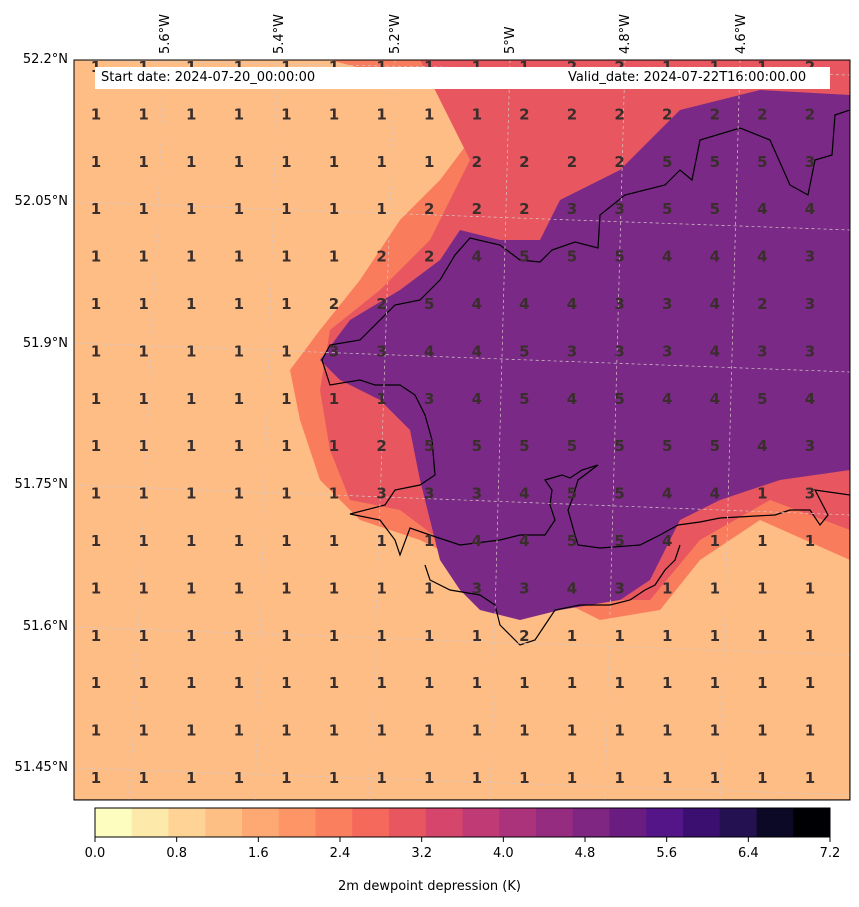  What do you see at coordinates (429, 886) in the screenshot?
I see `colorbar-title: 2m dewpoint depression (K)` at bounding box center [429, 886].